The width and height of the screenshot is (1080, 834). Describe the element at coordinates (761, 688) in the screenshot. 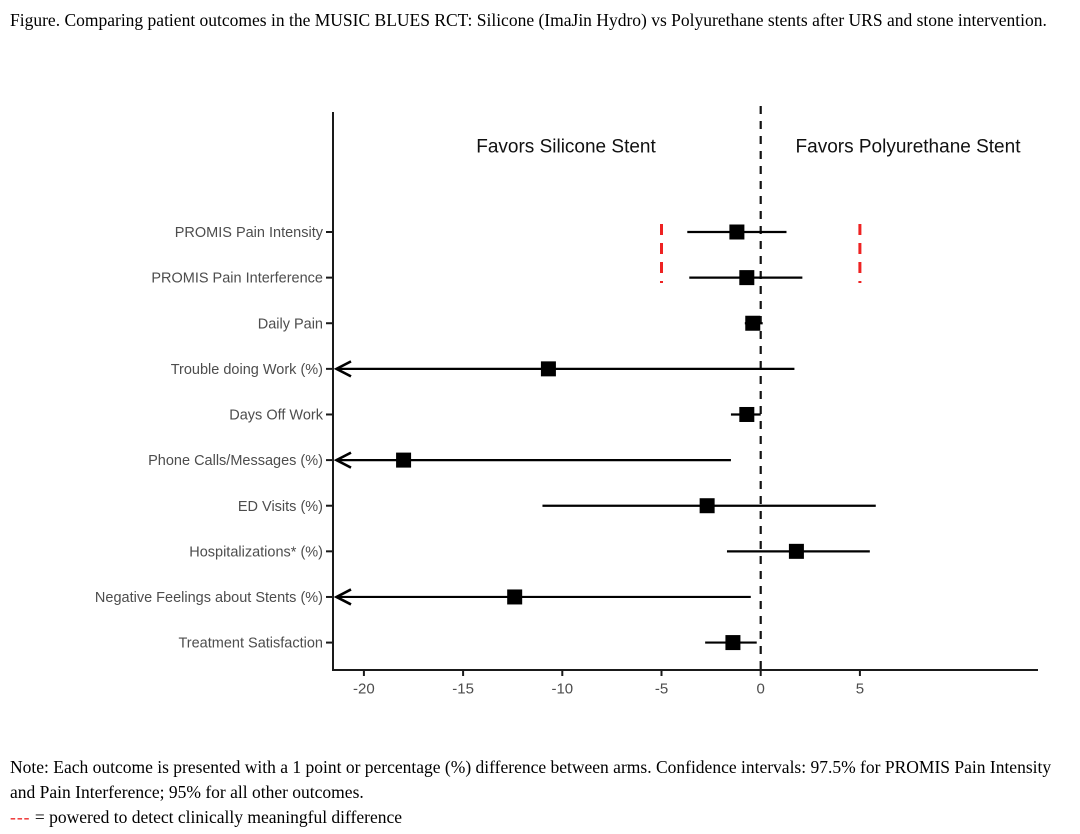

I see `x-tick-label: 0` at that location.